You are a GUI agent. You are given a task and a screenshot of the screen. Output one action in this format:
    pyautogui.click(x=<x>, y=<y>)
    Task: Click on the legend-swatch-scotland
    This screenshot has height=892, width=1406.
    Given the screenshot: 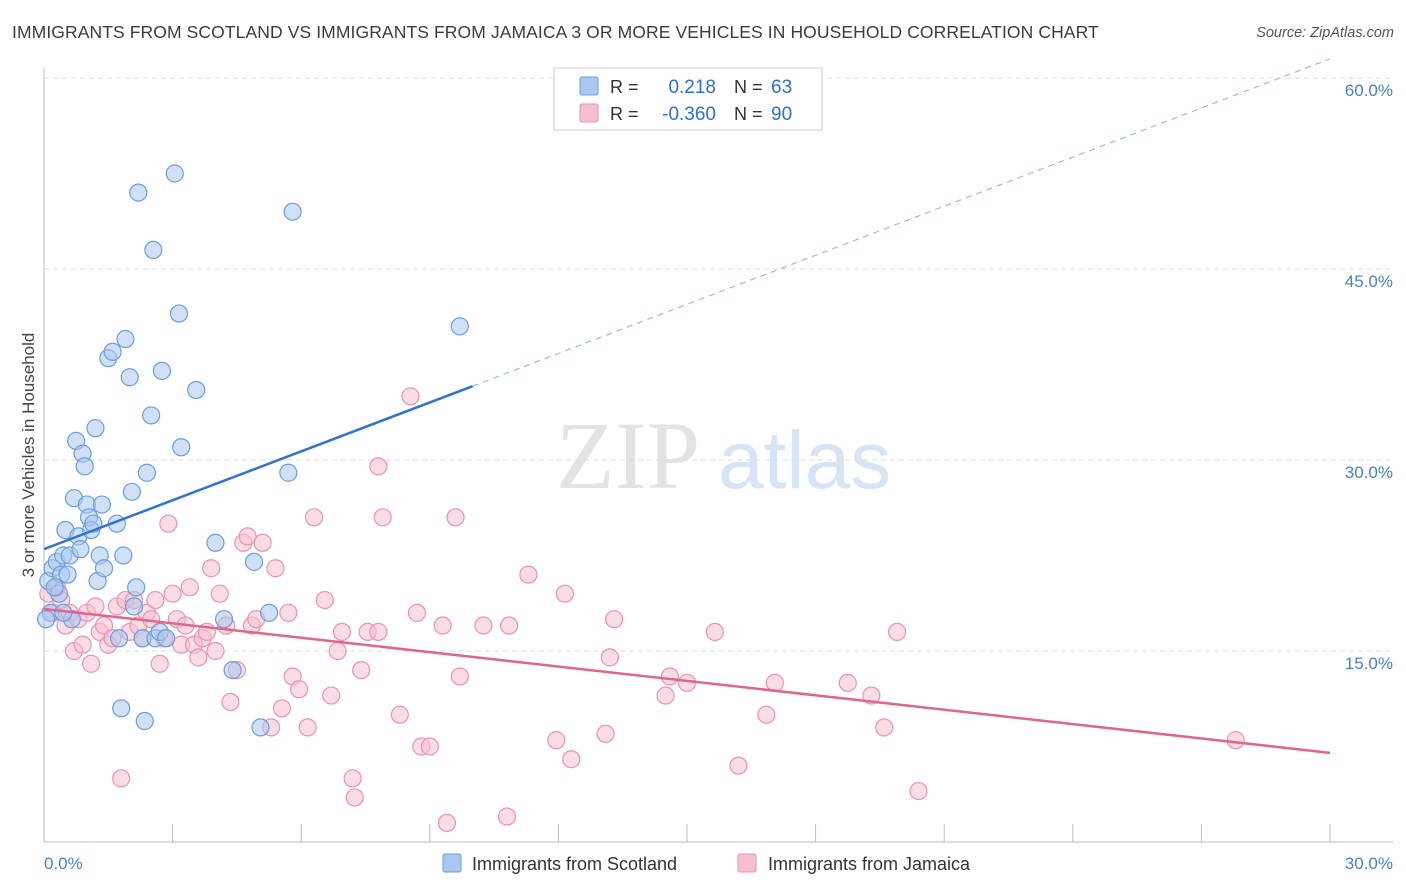 What is the action you would take?
    pyautogui.click(x=589, y=86)
    